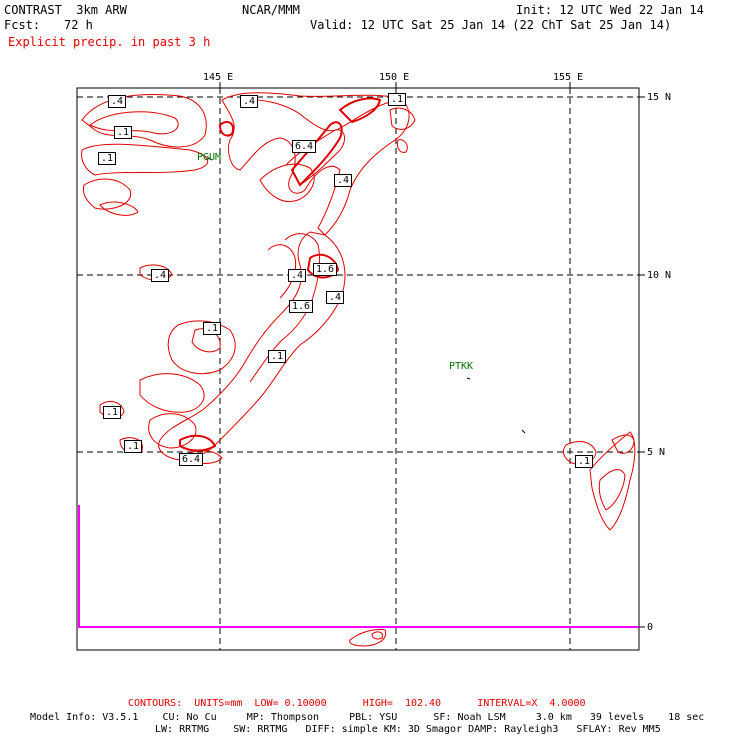 The width and height of the screenshot is (740, 740). I want to click on forecast-label: Fcst:, so click(22, 25).